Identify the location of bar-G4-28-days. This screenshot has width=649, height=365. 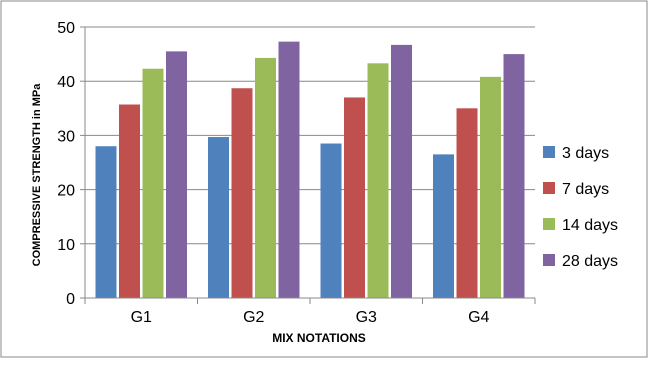
(514, 176).